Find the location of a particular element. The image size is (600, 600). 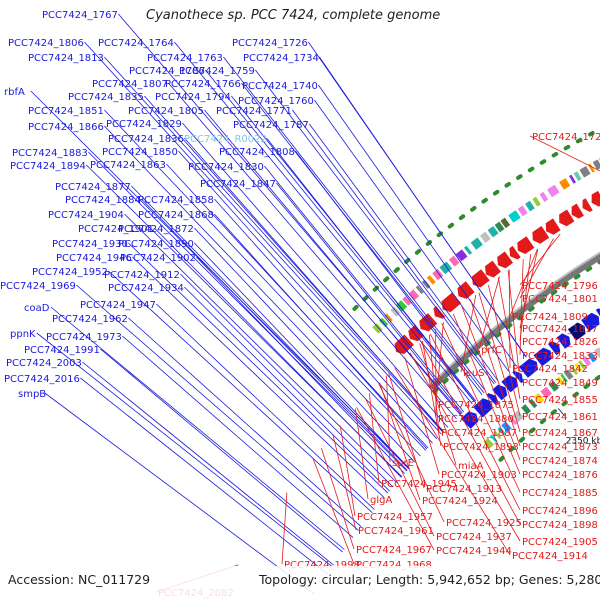

footer-band is located at coordinates (300, 583).